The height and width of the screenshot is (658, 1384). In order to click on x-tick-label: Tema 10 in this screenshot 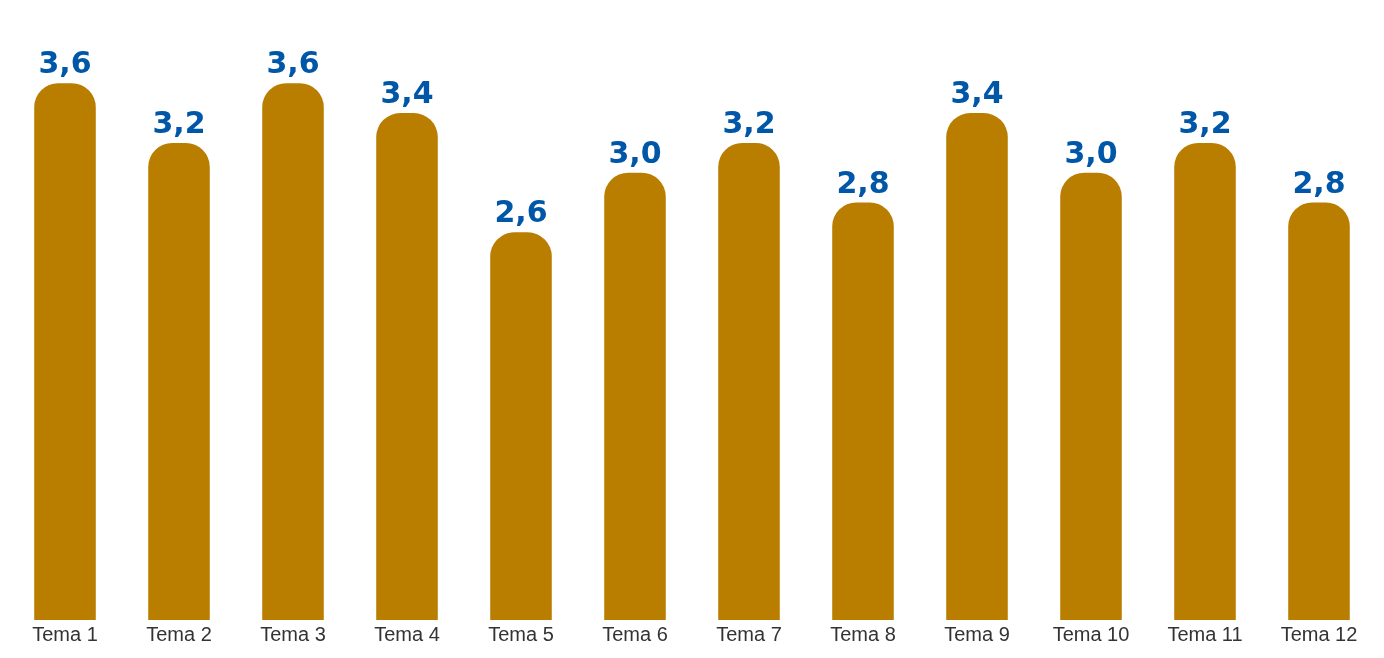, I will do `click(1091, 634)`.